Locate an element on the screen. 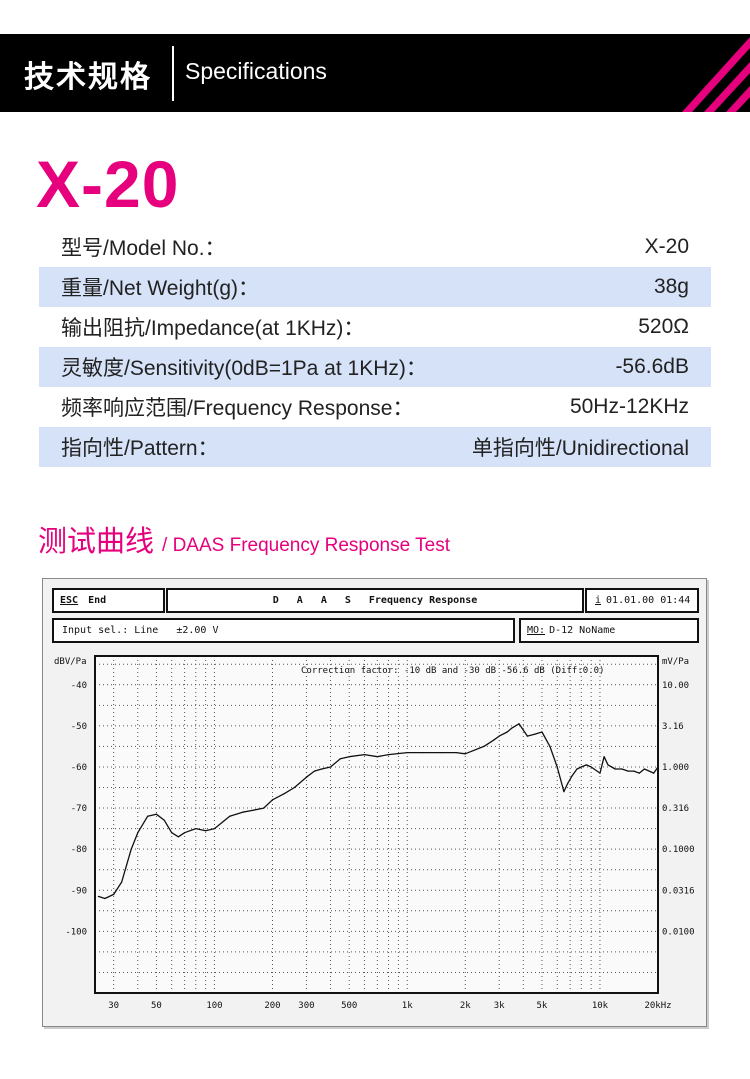 Image resolution: width=750 pixels, height=1079 pixels. x-tick-label: 1k is located at coordinates (407, 1006).